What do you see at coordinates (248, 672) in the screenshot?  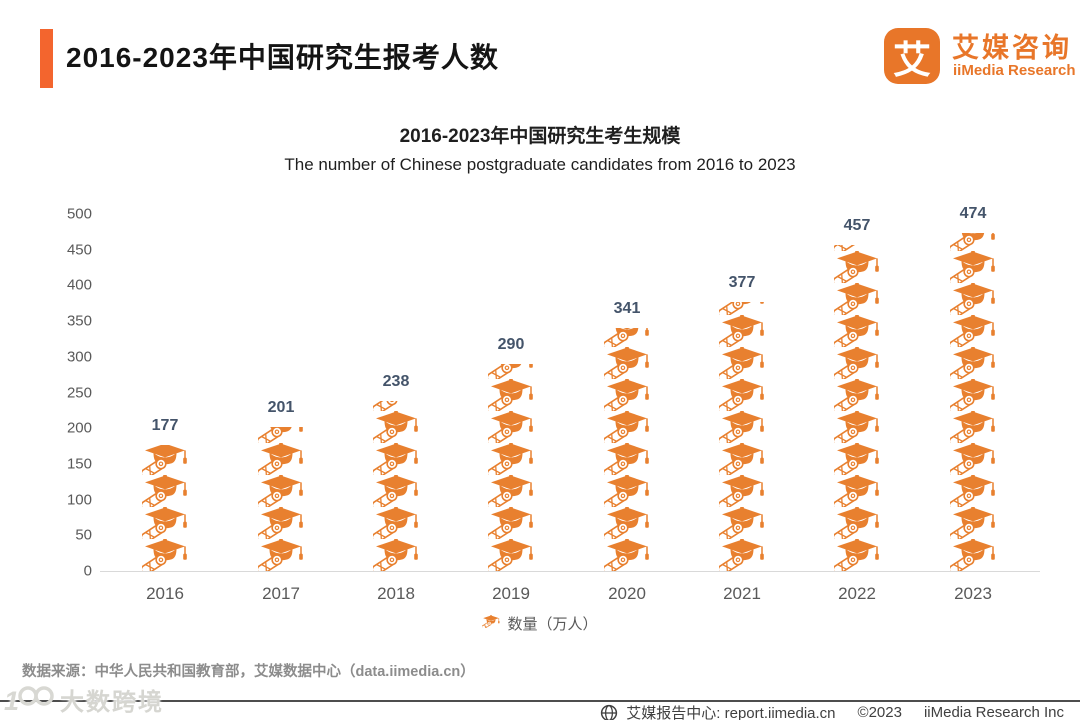 I see `data-source-note: 数据来源：中华人民共和国教育部，艾媒数据中心（data.iimedia.cn）` at bounding box center [248, 672].